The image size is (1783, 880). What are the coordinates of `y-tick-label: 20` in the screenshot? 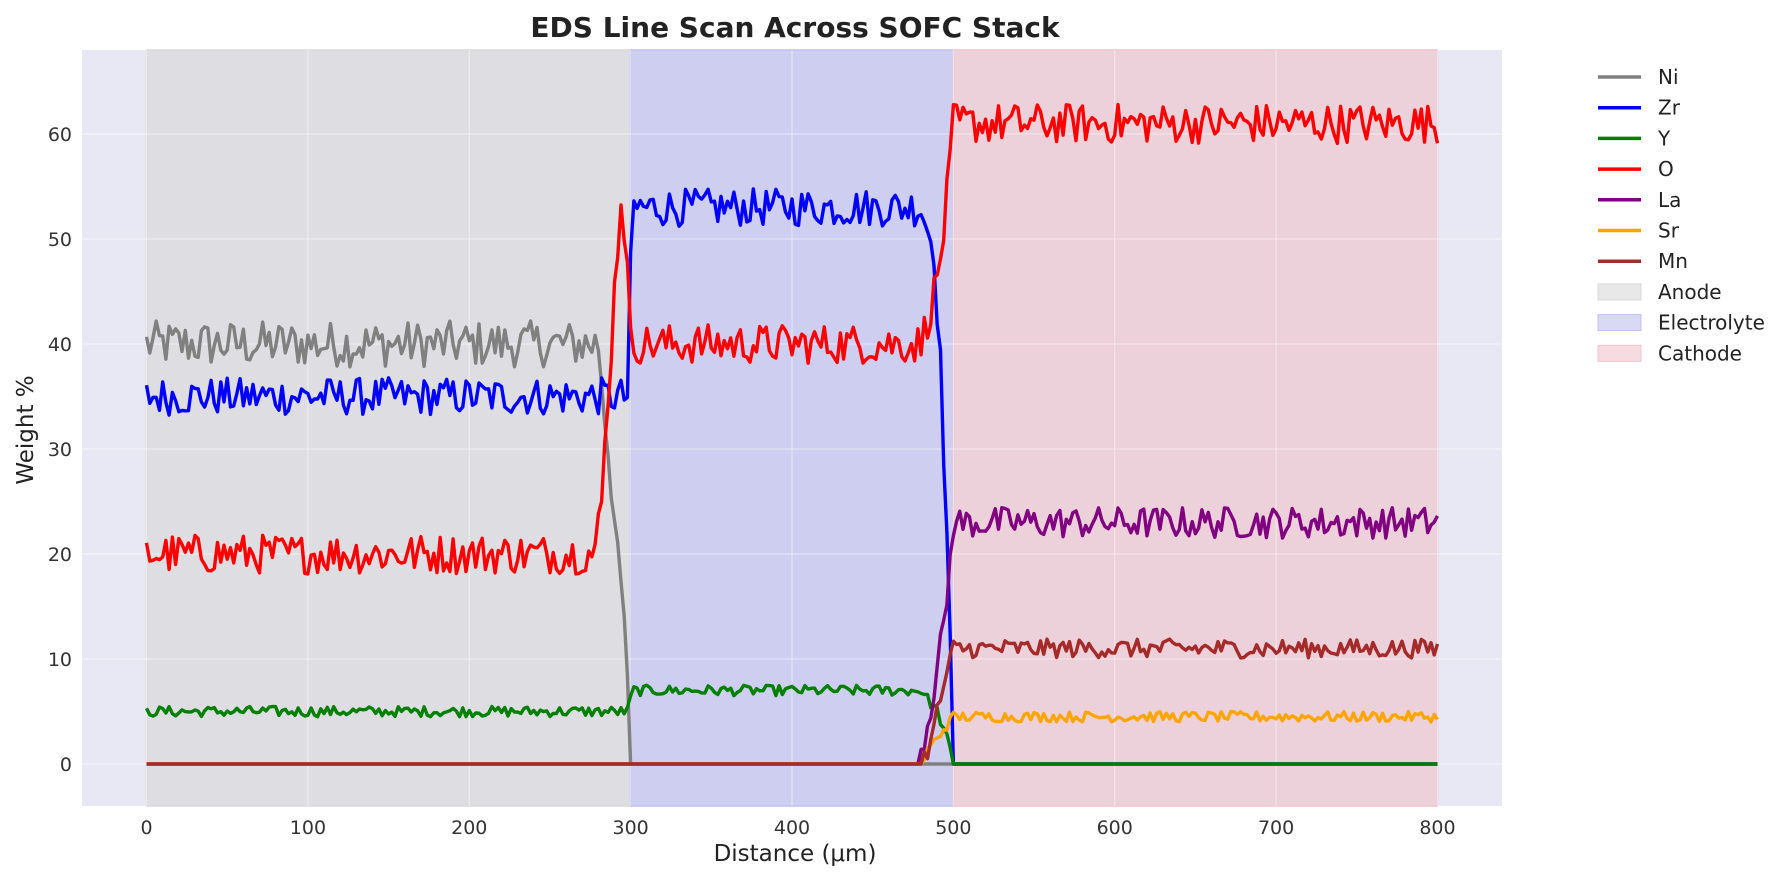 It's located at (60, 555).